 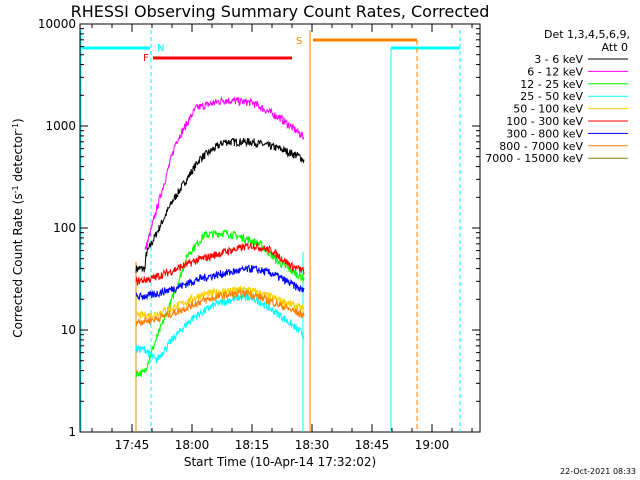 I want to click on y-tick-label: 10000, so click(x=57, y=24).